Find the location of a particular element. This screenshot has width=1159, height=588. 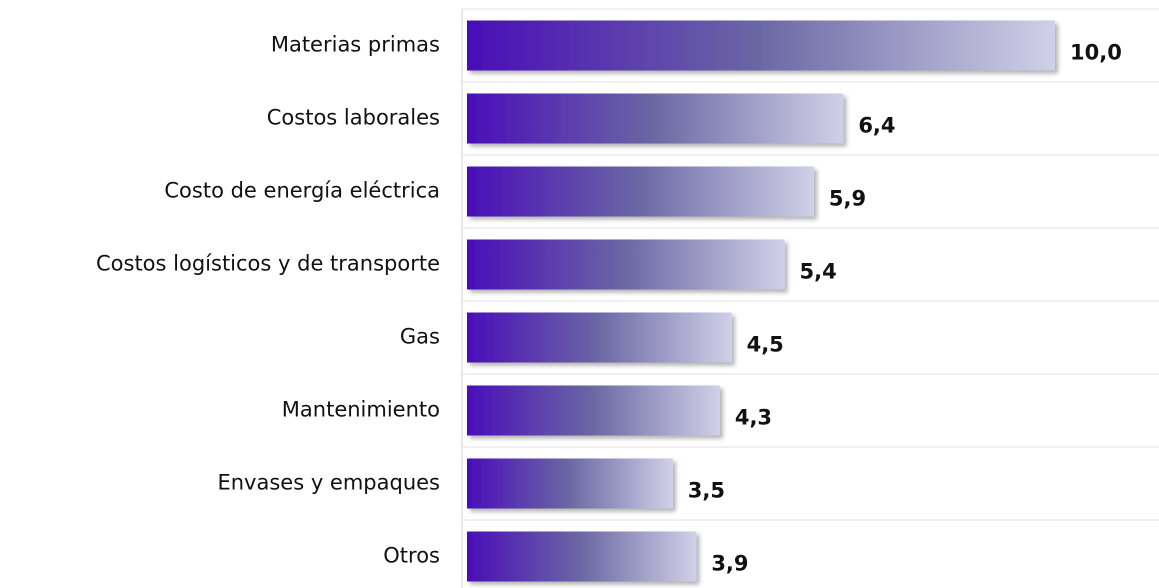

value-label: 3,5 is located at coordinates (706, 491).